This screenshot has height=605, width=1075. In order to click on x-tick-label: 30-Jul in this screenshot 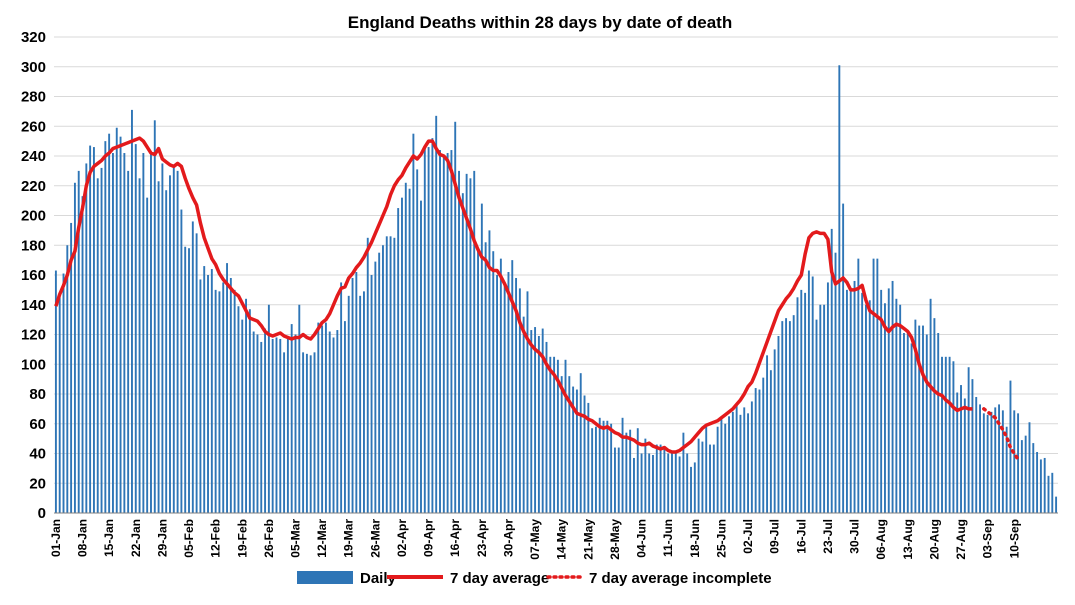, I will do `click(855, 536)`.